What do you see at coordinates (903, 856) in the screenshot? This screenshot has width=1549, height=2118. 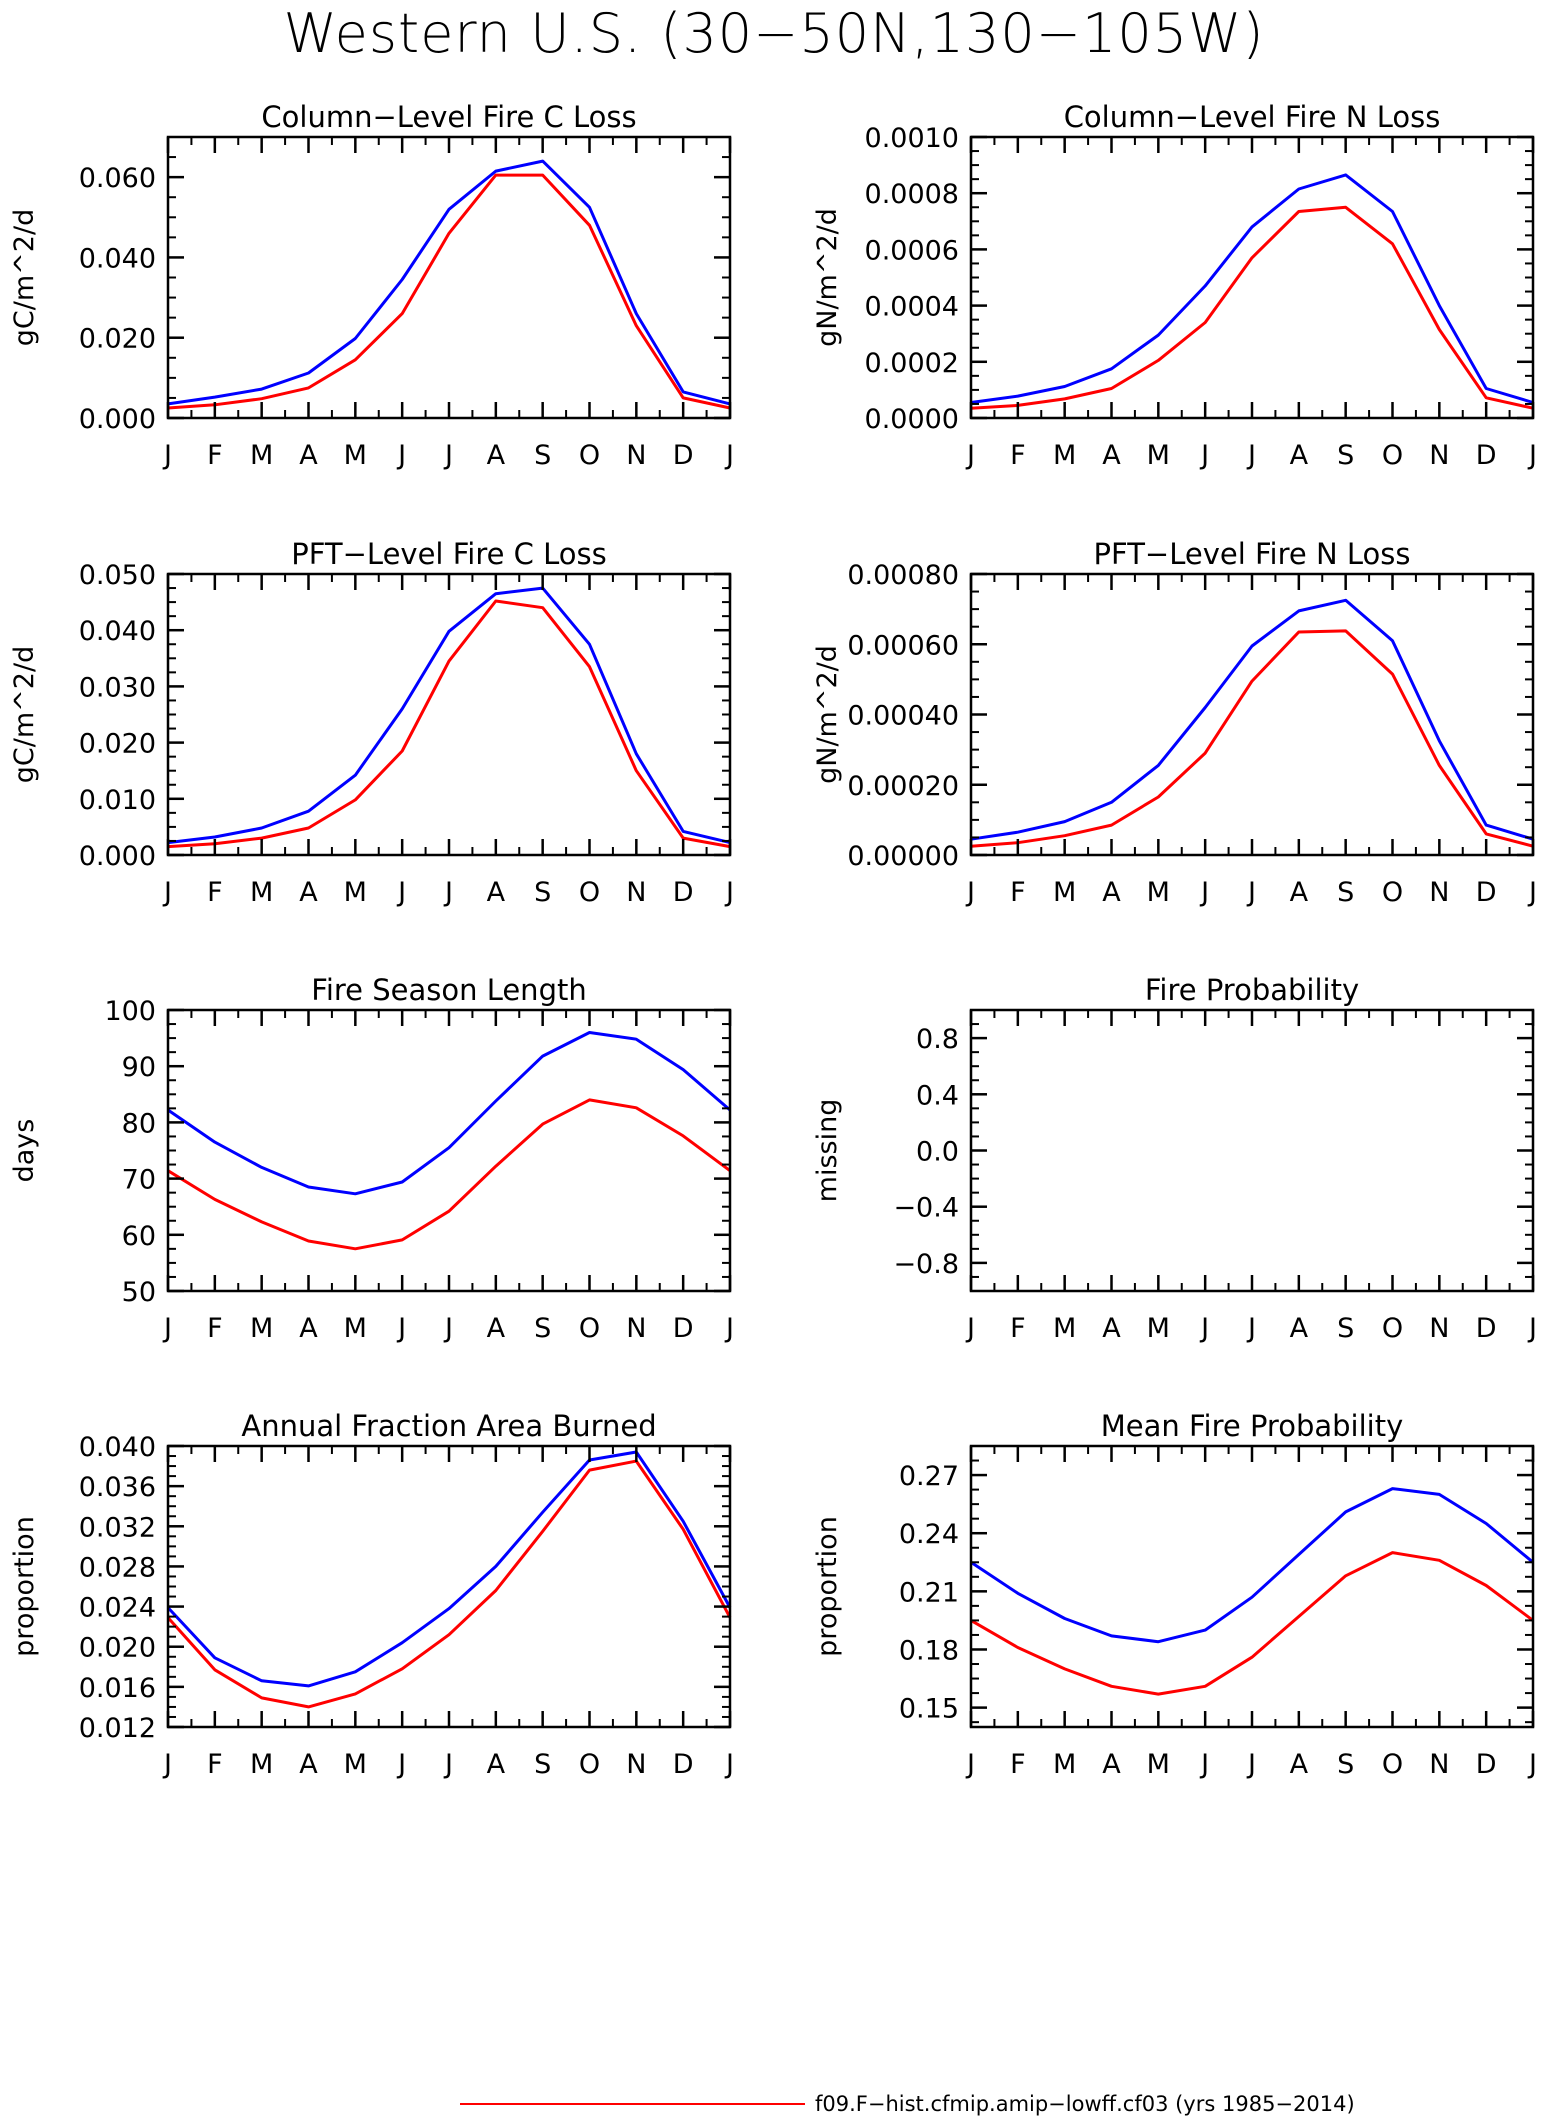 I see `y-tick-label: 0.00000` at bounding box center [903, 856].